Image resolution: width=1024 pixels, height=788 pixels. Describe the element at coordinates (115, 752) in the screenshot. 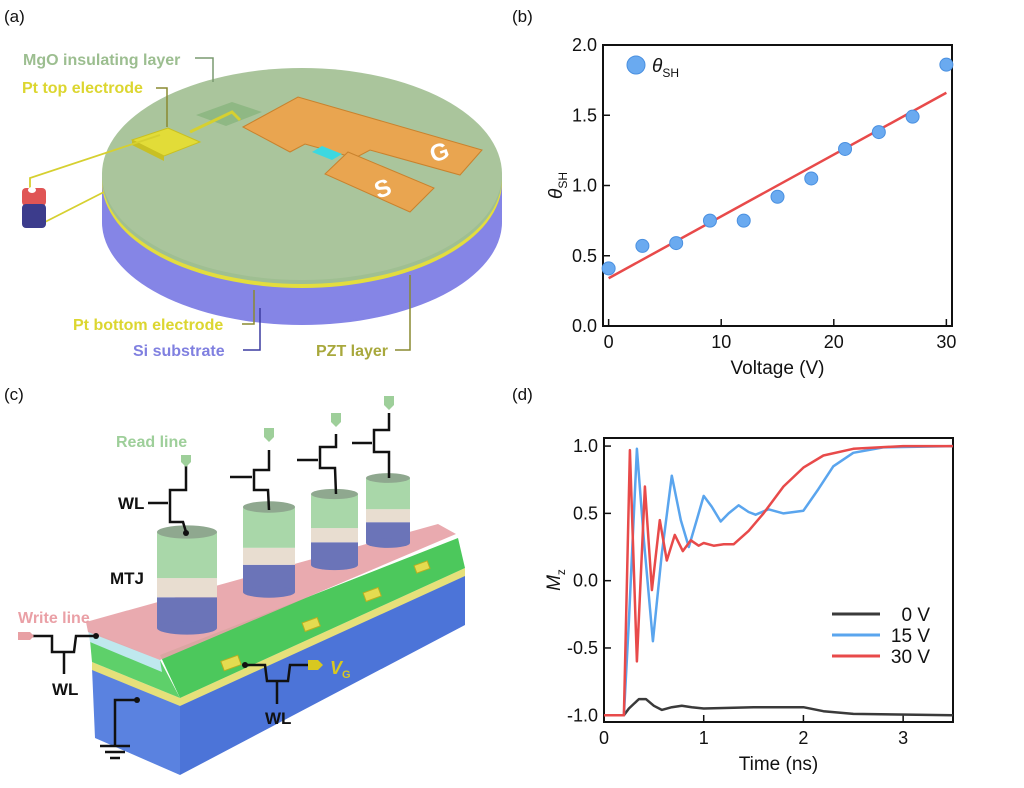

I see `ground-icon` at that location.